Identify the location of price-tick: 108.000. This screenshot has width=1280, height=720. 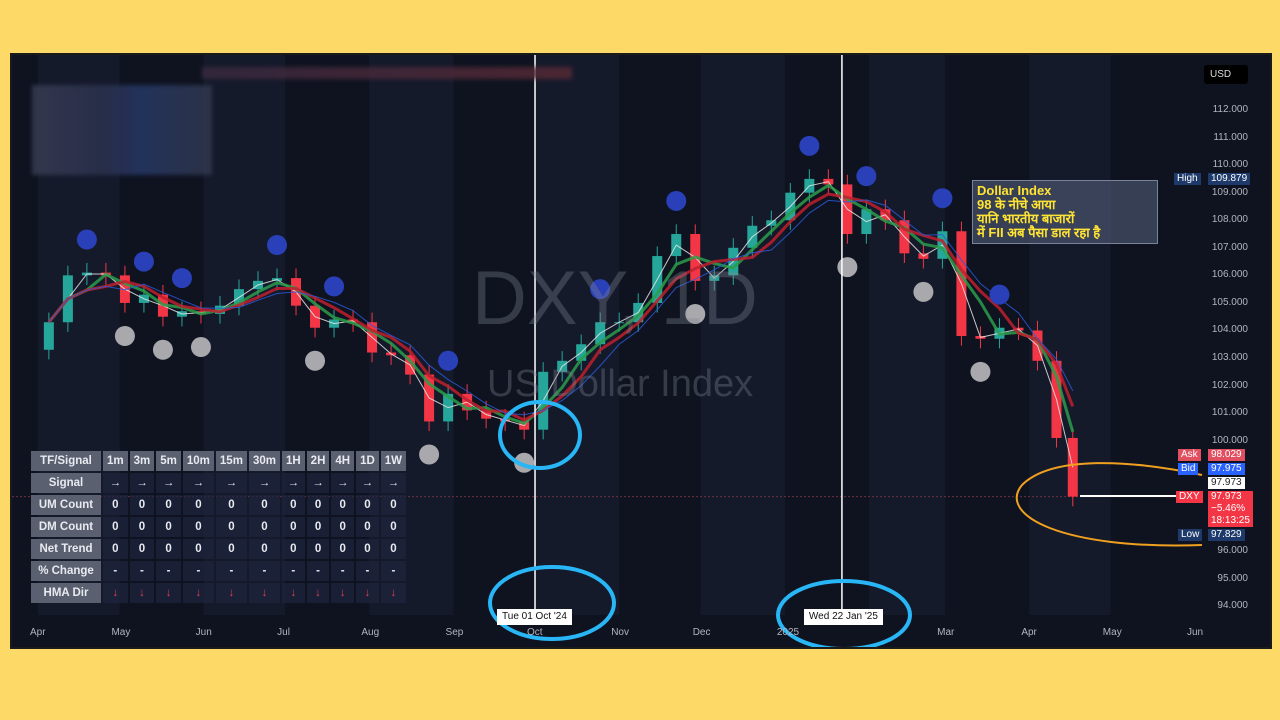
(1229, 220).